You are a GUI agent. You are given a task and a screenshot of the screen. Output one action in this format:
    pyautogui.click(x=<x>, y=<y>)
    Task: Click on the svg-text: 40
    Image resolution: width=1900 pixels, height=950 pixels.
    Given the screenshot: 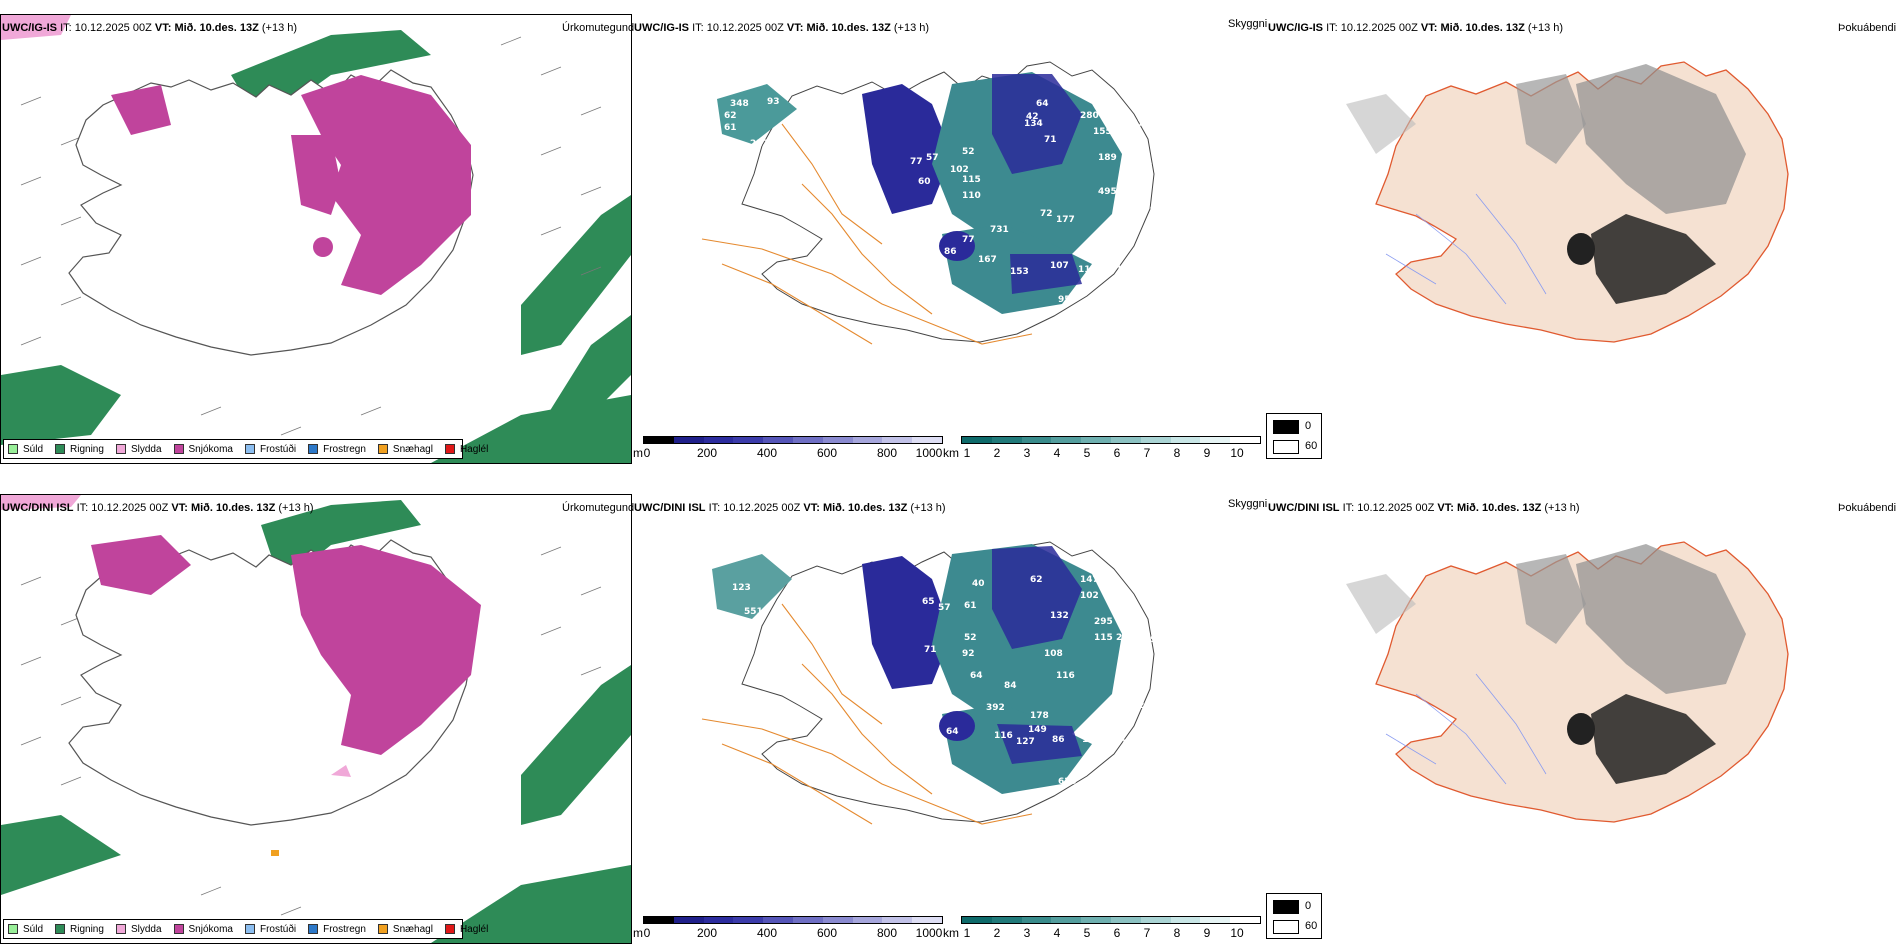 What is the action you would take?
    pyautogui.click(x=978, y=584)
    